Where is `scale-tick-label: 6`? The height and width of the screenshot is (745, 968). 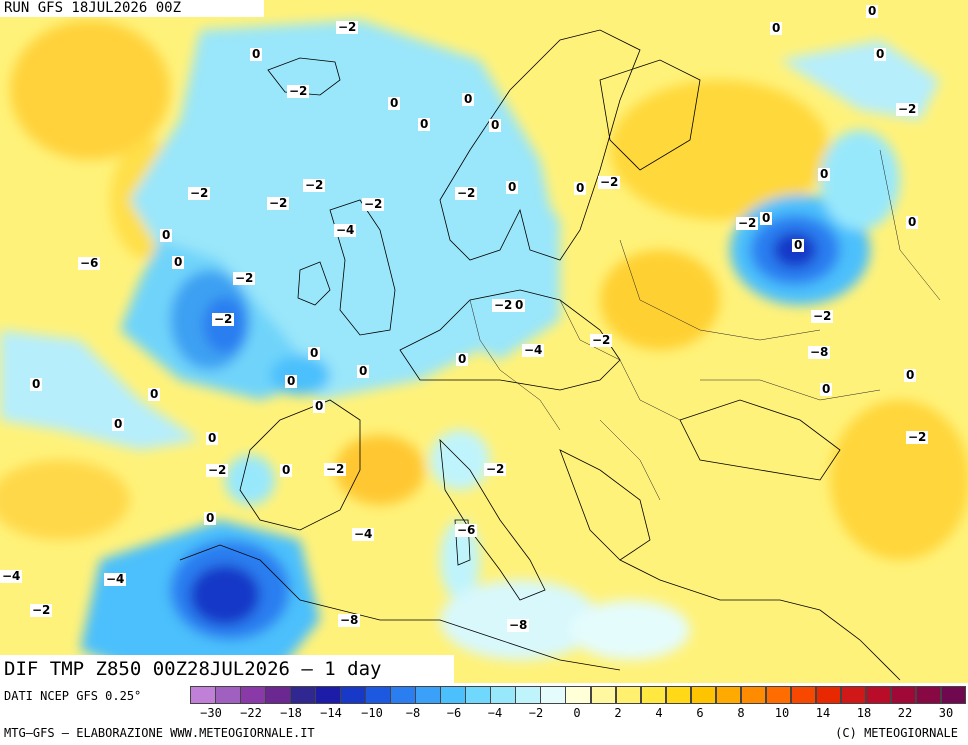
scale-tick-label: 6 is located at coordinates (700, 713).